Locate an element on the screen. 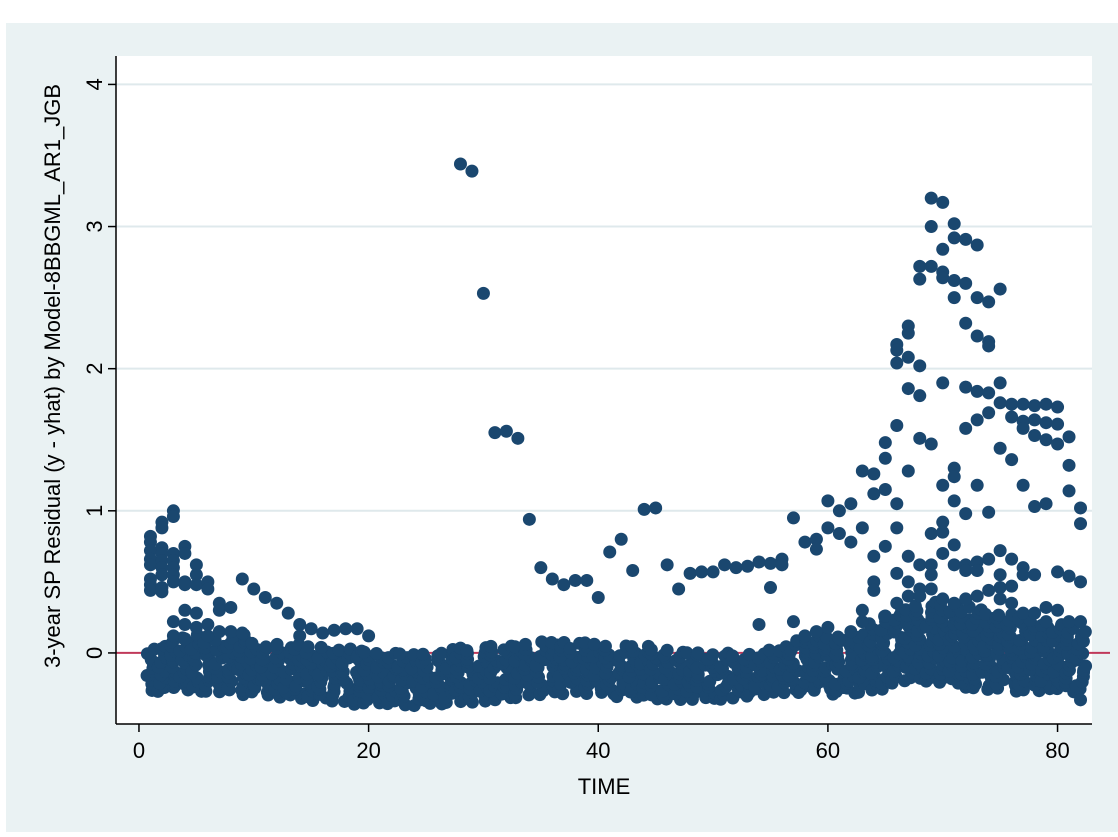 This screenshot has height=837, width=1118. y-tick-label: 3 is located at coordinates (94, 226).